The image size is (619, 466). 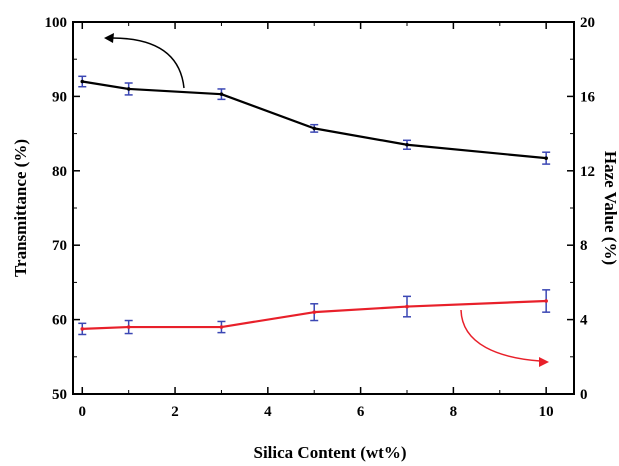 What do you see at coordinates (588, 97) in the screenshot?
I see `y-right-tick-label: 16` at bounding box center [588, 97].